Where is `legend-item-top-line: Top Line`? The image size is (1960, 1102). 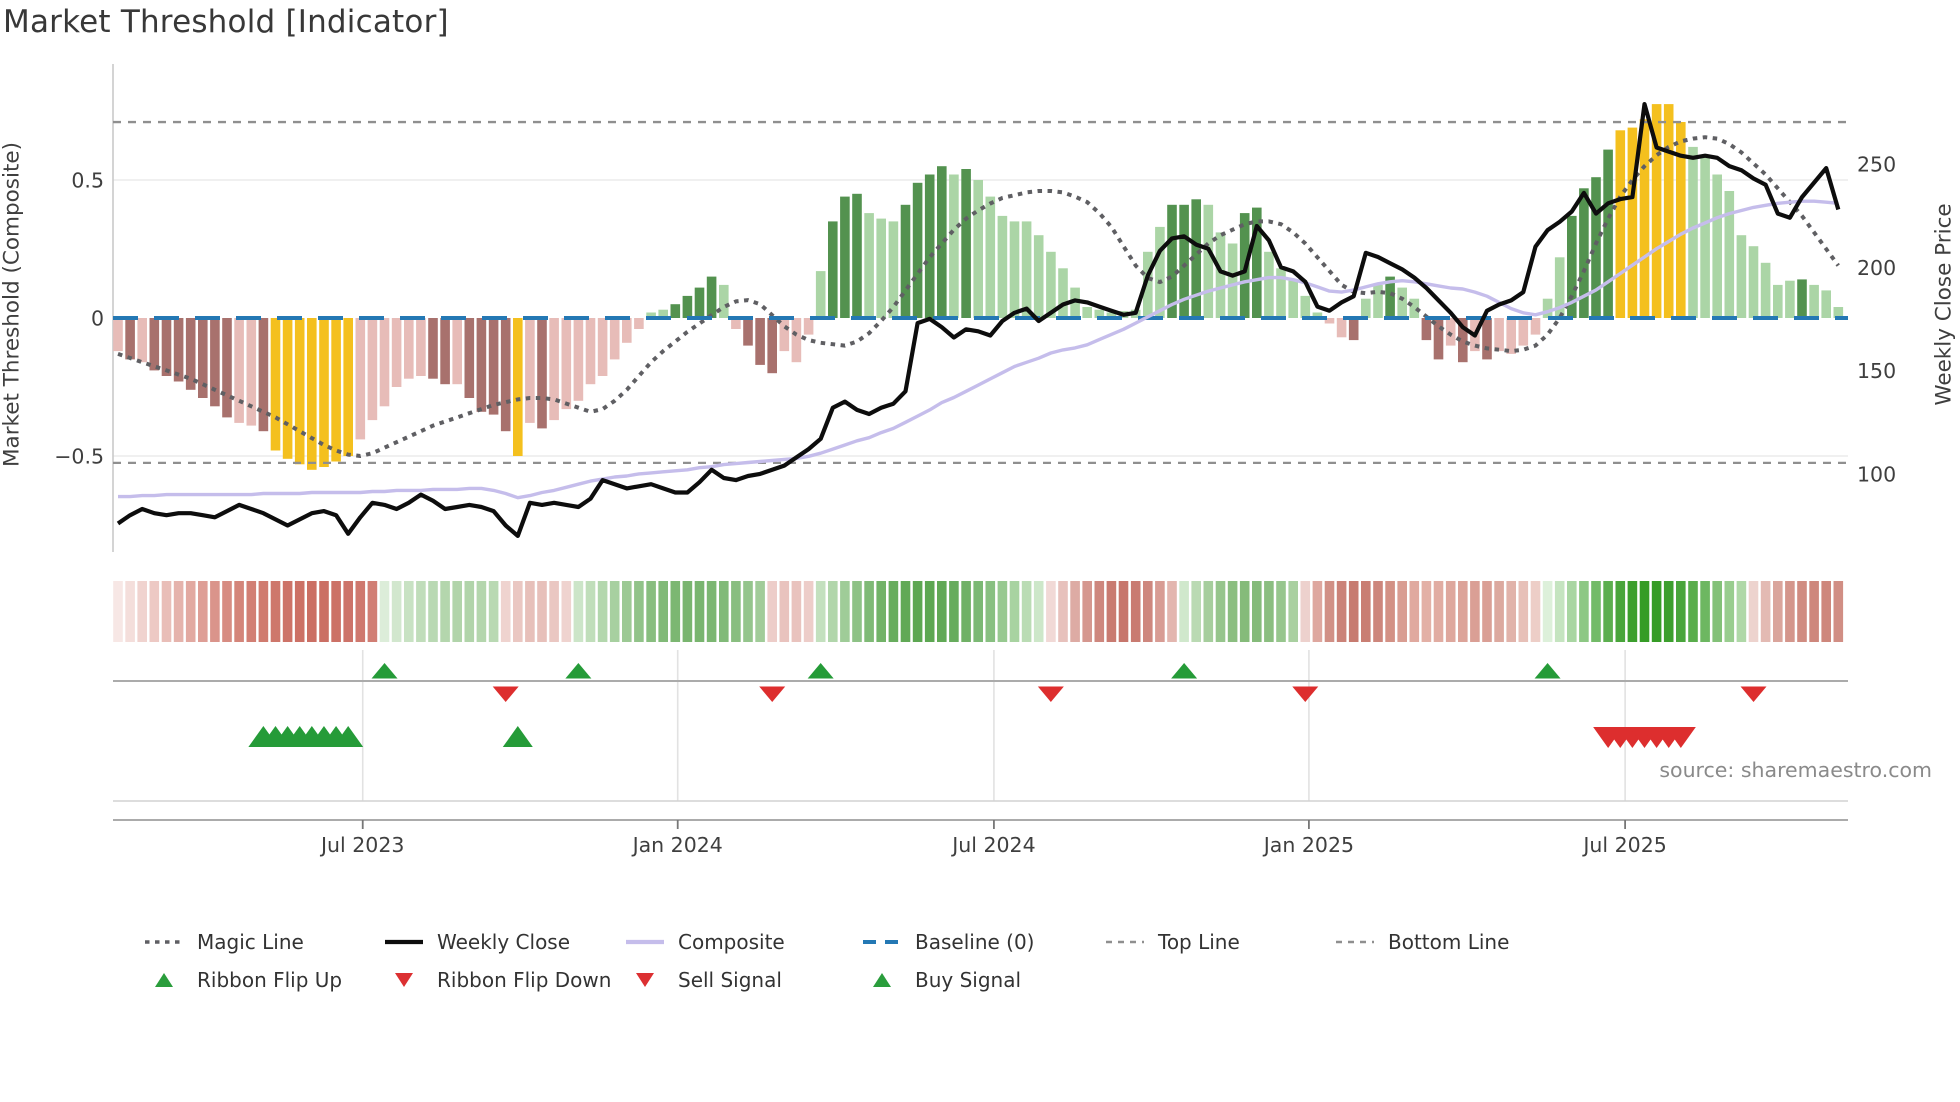 legend-item-top-line: Top Line is located at coordinates (1172, 942).